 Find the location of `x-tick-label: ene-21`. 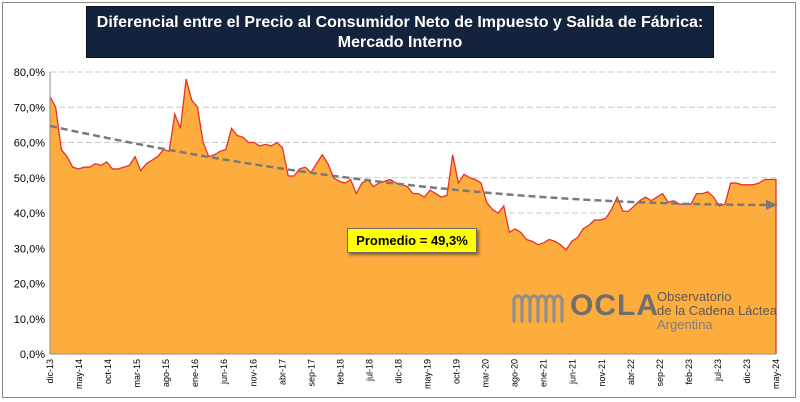

x-tick-label: ene-21 is located at coordinates (544, 373).